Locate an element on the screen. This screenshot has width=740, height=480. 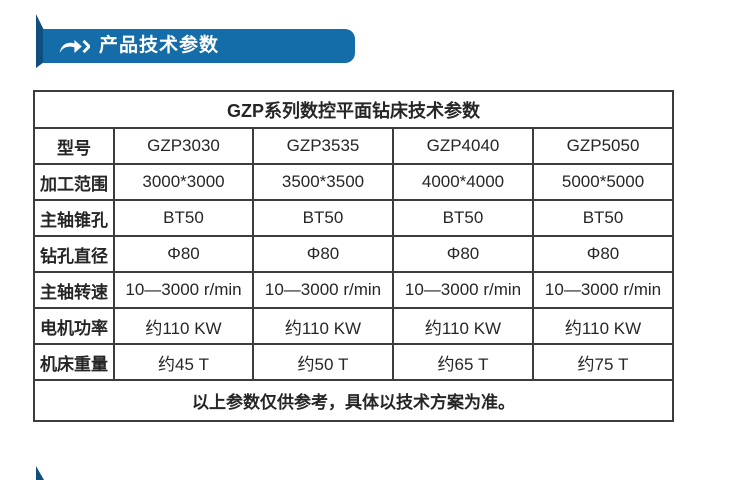
row-label-model: 型号 is located at coordinates (74, 146).